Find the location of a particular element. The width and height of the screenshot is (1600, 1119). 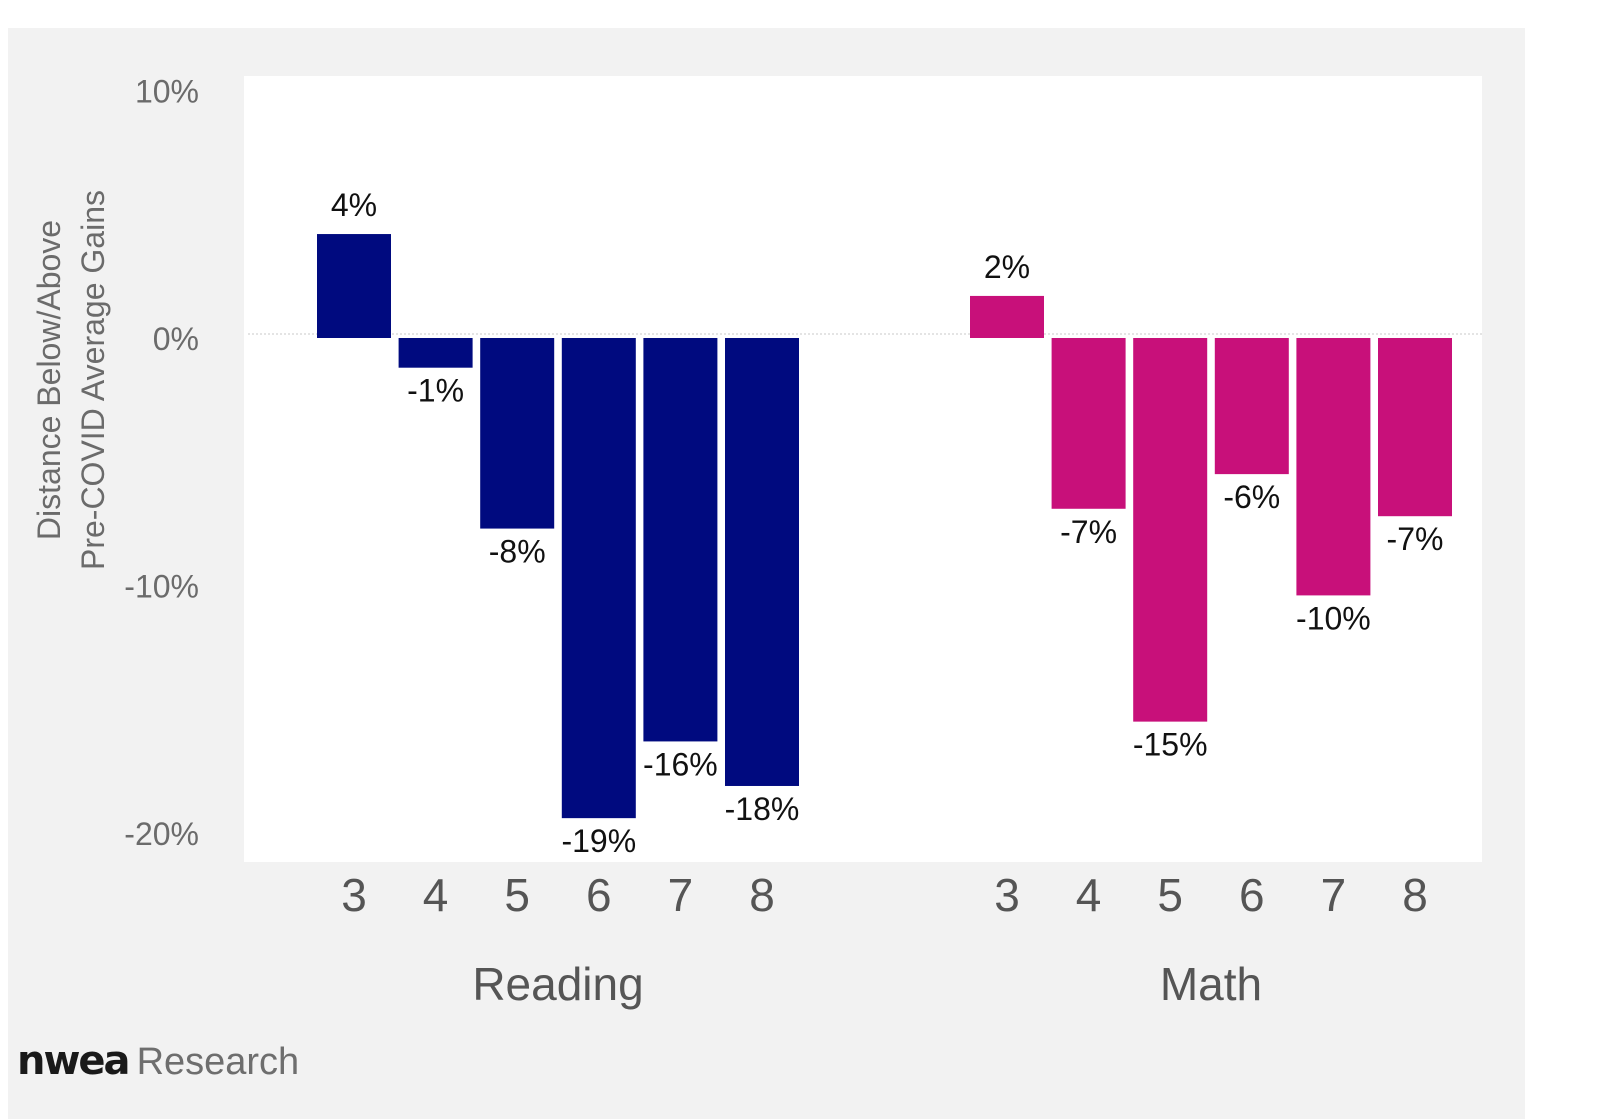

y-axis-label-line: Pre-COVID Average Gains is located at coordinates (93, 380).